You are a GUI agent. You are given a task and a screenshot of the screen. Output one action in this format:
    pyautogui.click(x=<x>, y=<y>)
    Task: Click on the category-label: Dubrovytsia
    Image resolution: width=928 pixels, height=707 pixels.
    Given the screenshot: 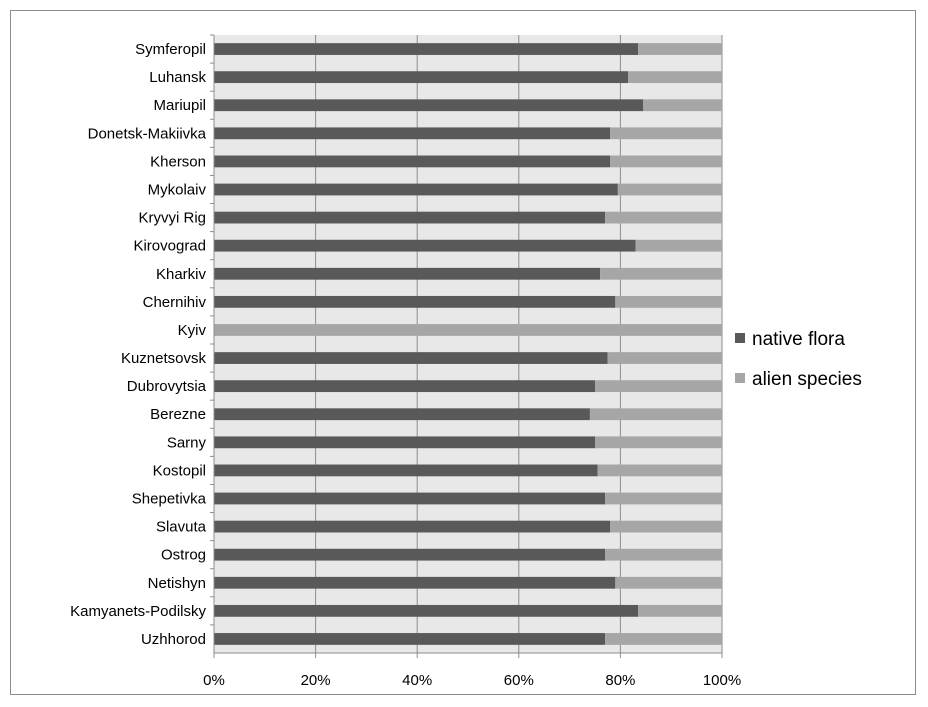 What is the action you would take?
    pyautogui.click(x=167, y=386)
    